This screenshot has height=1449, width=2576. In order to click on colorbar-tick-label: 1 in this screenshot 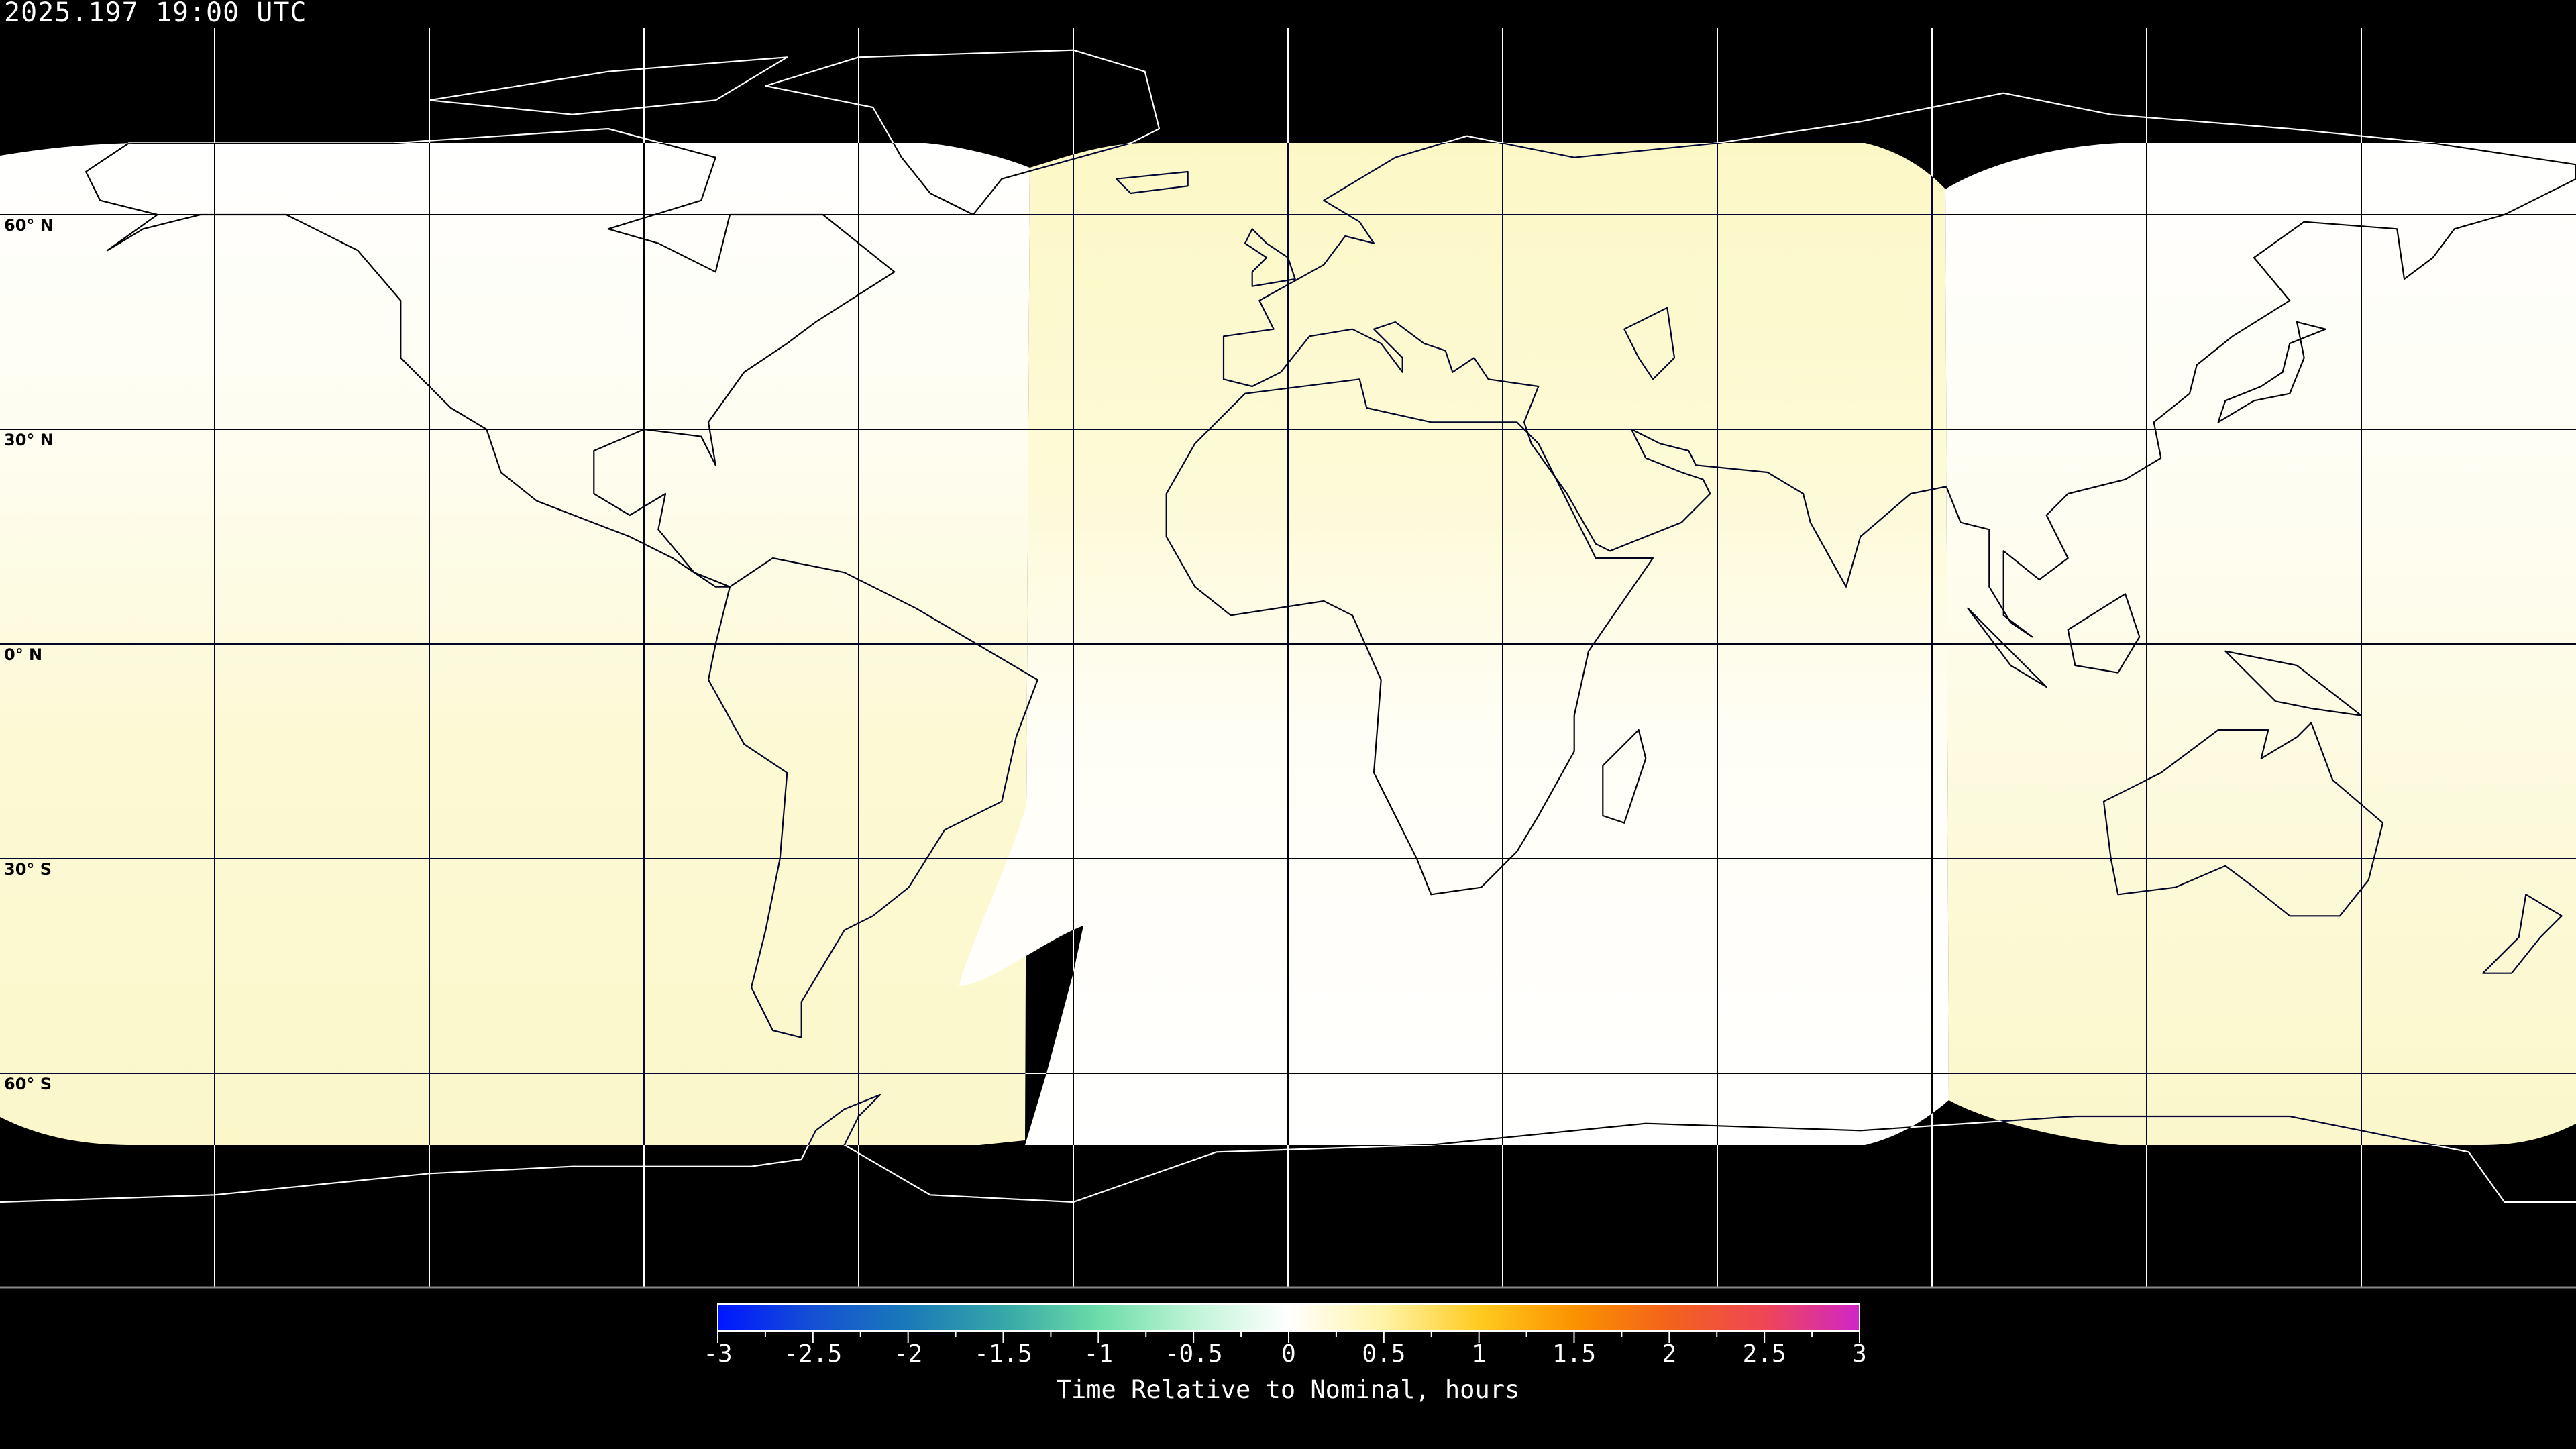, I will do `click(1479, 1354)`.